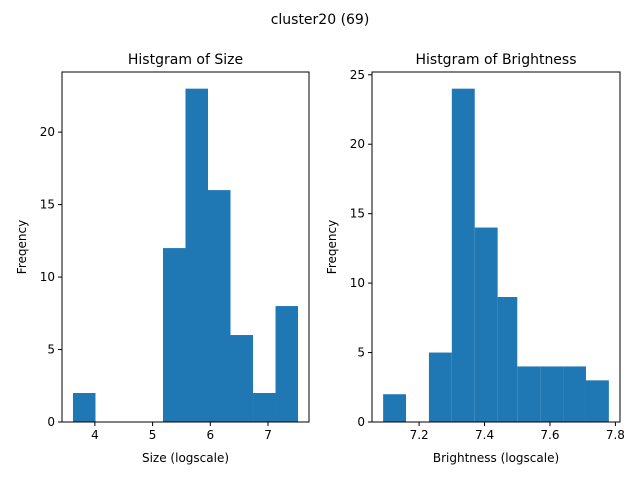 This screenshot has width=640, height=480. Describe the element at coordinates (320, 20) in the screenshot. I see `figure-suptitle: cluster20 (69)` at that location.